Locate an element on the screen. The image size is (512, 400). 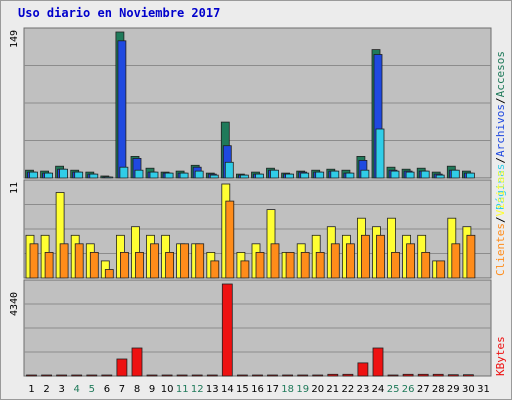
day-label-12: 12 is located at coordinates (197, 389).